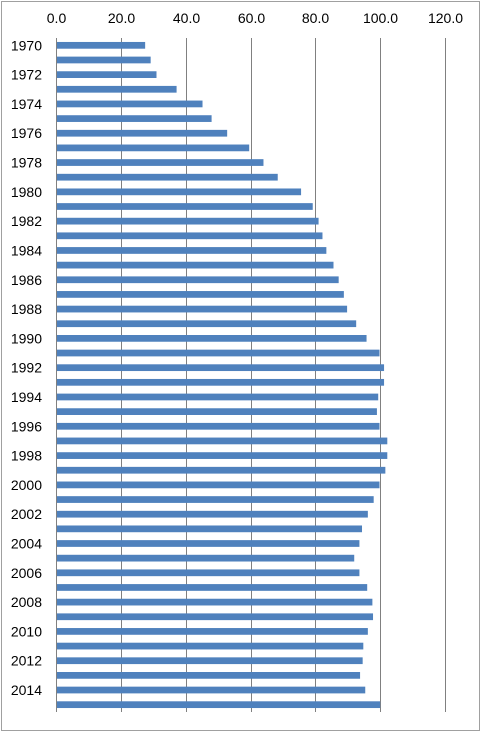 The height and width of the screenshot is (734, 483). What do you see at coordinates (202, 309) in the screenshot?
I see `bar-1988` at bounding box center [202, 309].